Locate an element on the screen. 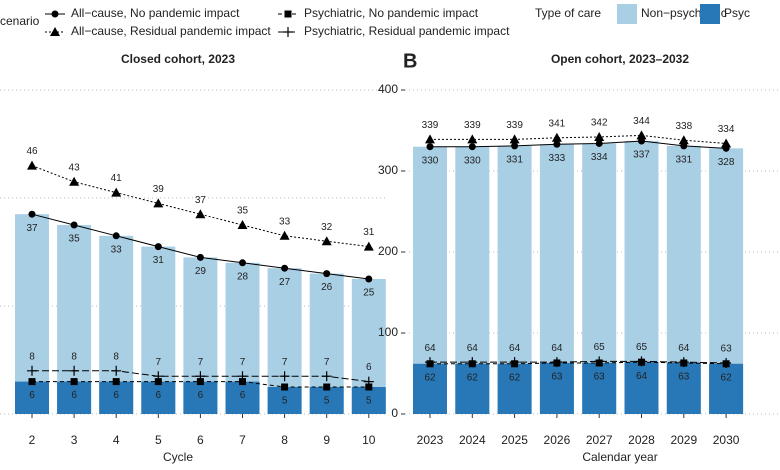 The height and width of the screenshot is (470, 780). panel-title: Closed cohort, 2023 is located at coordinates (178, 59).